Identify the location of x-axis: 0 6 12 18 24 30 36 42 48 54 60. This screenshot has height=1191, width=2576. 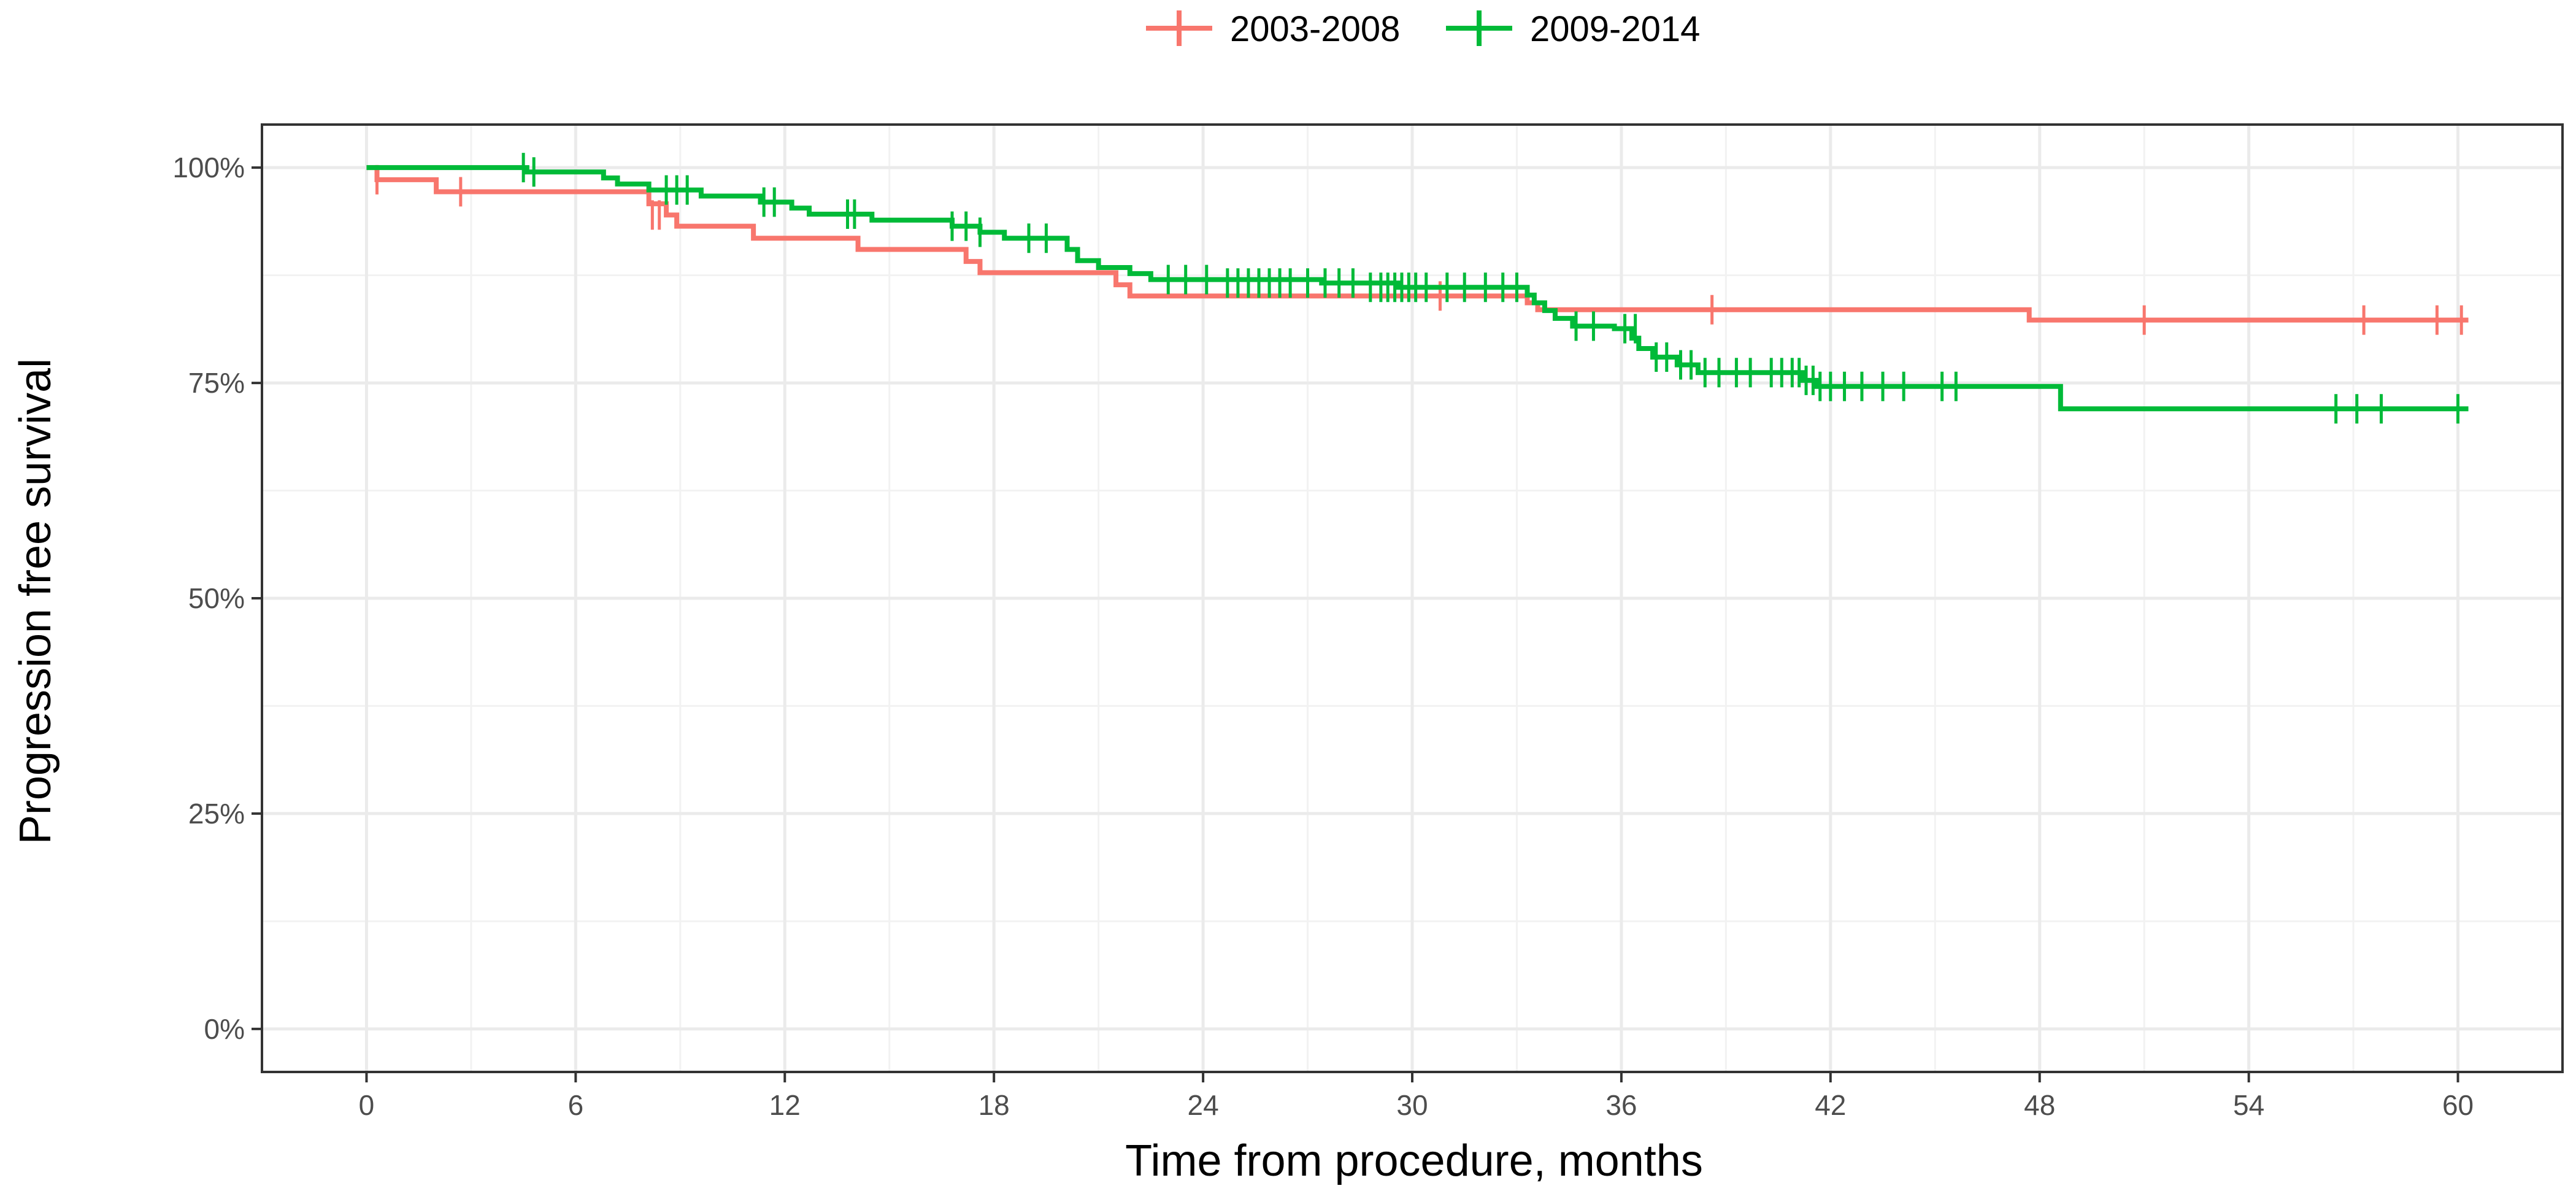
(1416, 1096).